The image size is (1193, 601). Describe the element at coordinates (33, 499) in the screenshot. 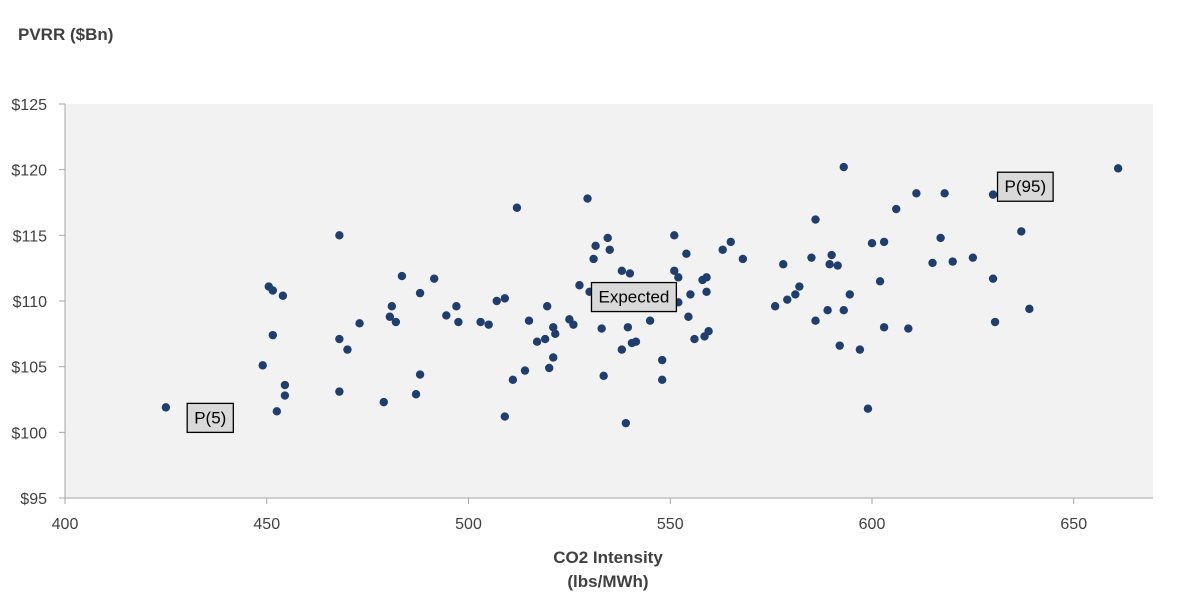

I see `y-tick-label: $95` at that location.